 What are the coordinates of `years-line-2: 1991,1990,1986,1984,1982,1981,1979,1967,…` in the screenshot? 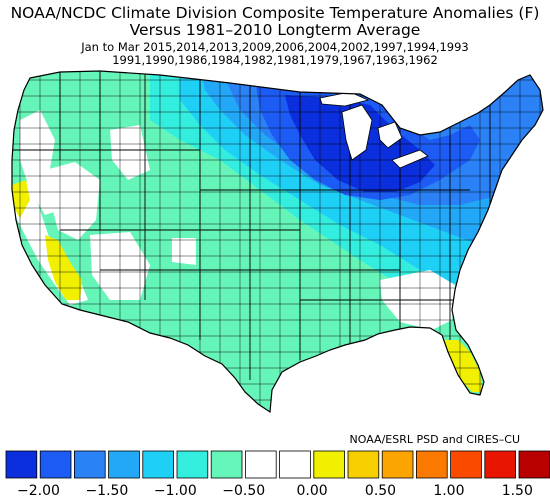 It's located at (275, 60).